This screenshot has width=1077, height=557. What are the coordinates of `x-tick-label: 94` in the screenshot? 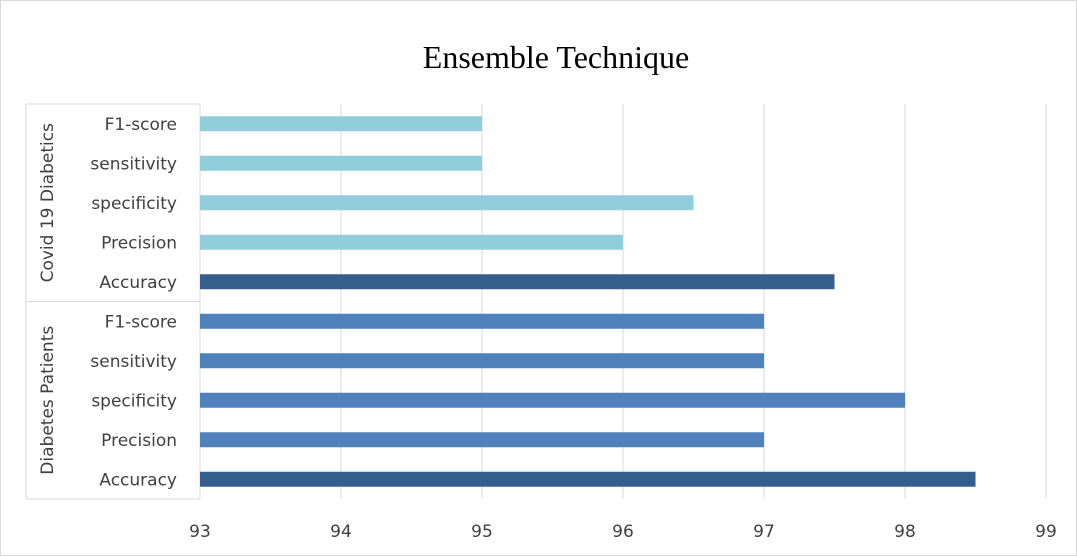 It's located at (341, 532).